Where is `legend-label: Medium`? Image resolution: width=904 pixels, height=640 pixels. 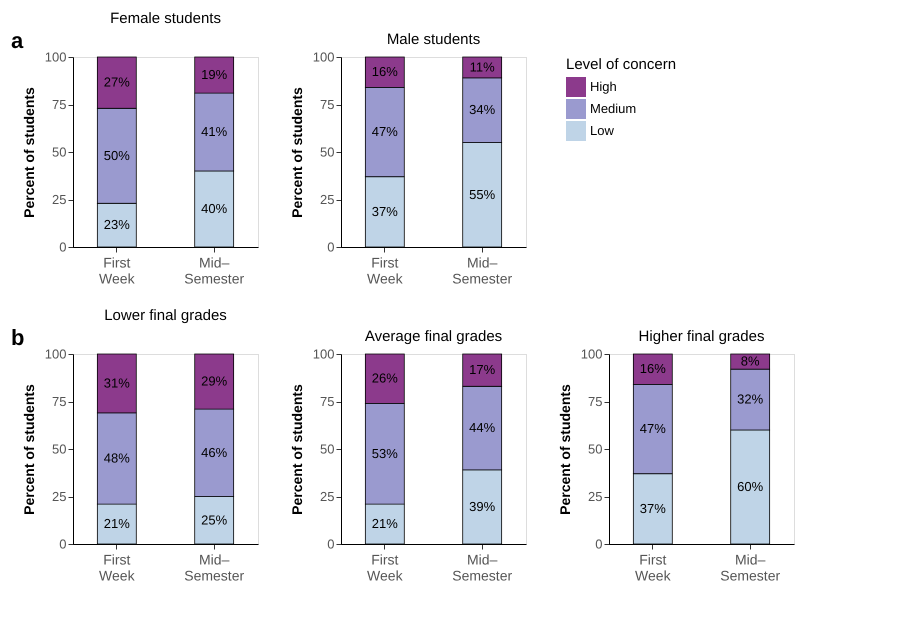
legend-label: Medium is located at coordinates (613, 108).